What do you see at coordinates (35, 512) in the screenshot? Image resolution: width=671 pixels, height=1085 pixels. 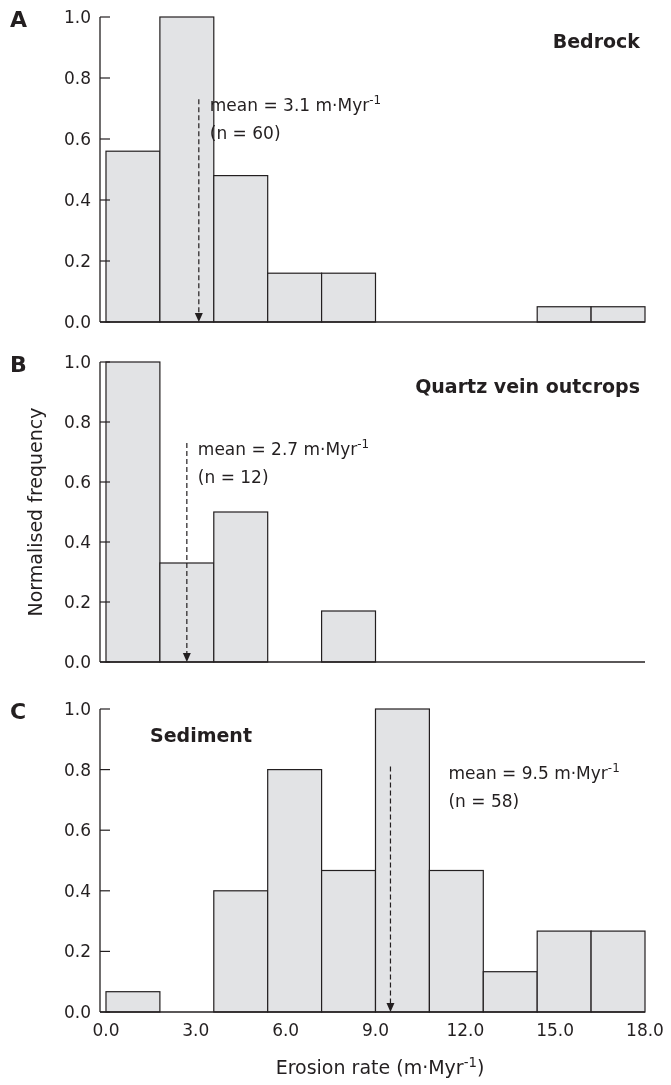 I see `y-axis-title: Normalised frequency` at bounding box center [35, 512].